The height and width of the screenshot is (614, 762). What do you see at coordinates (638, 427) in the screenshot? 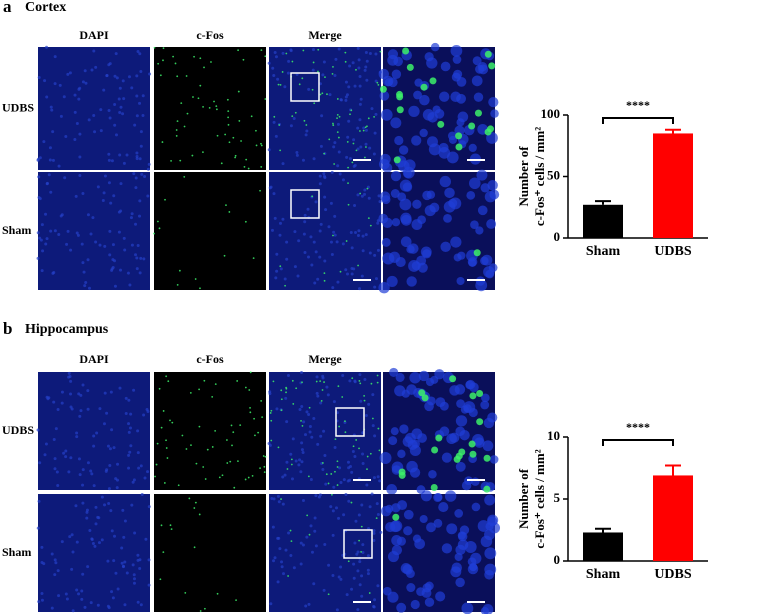
I see `significance-label: ****` at bounding box center [638, 427].